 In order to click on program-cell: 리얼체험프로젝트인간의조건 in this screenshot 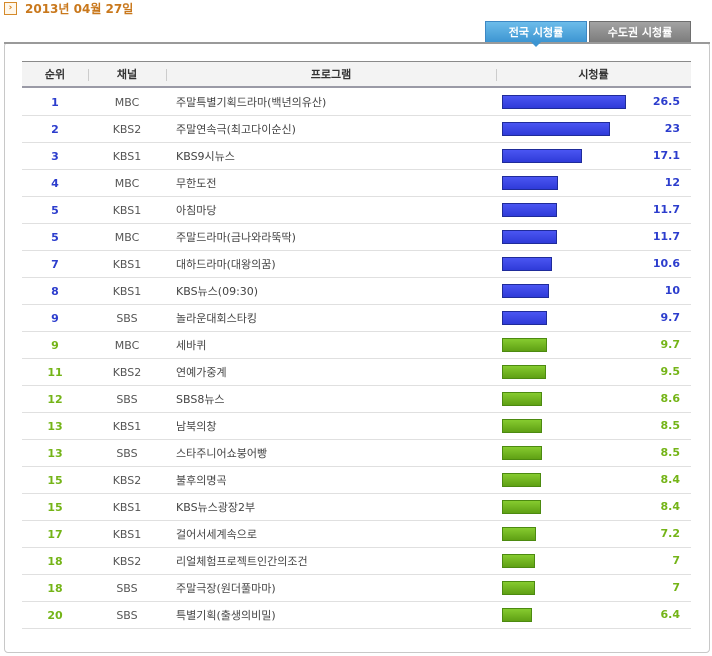, I will do `click(242, 561)`.